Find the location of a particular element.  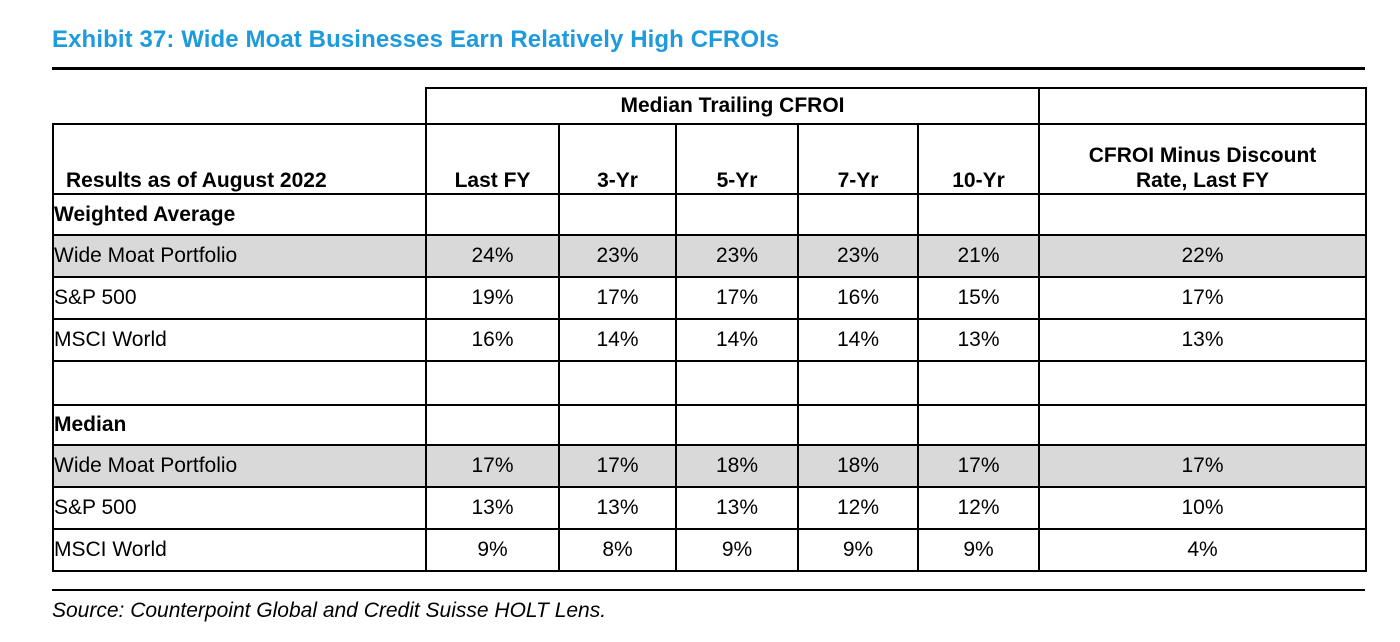

title-divider is located at coordinates (708, 68).